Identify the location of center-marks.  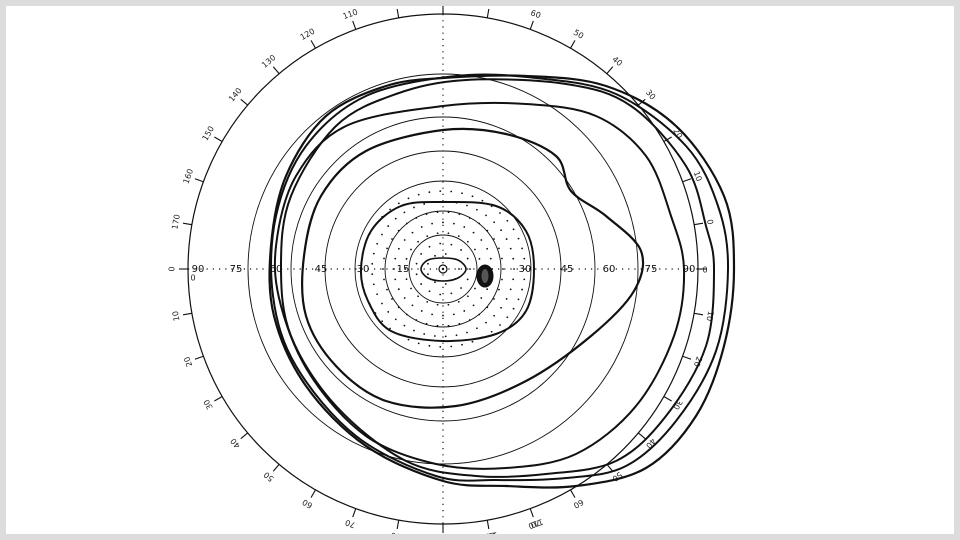
(466, 276).